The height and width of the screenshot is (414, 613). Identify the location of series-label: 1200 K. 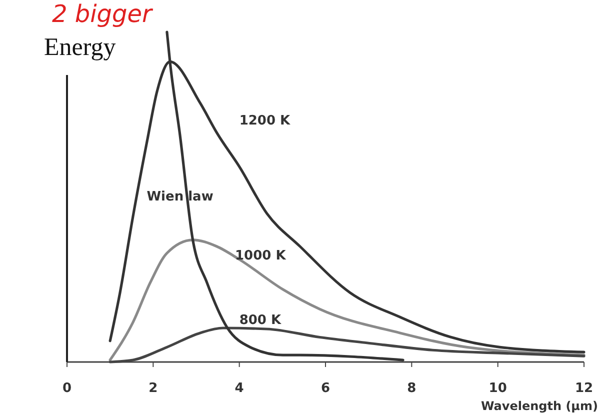
(265, 120).